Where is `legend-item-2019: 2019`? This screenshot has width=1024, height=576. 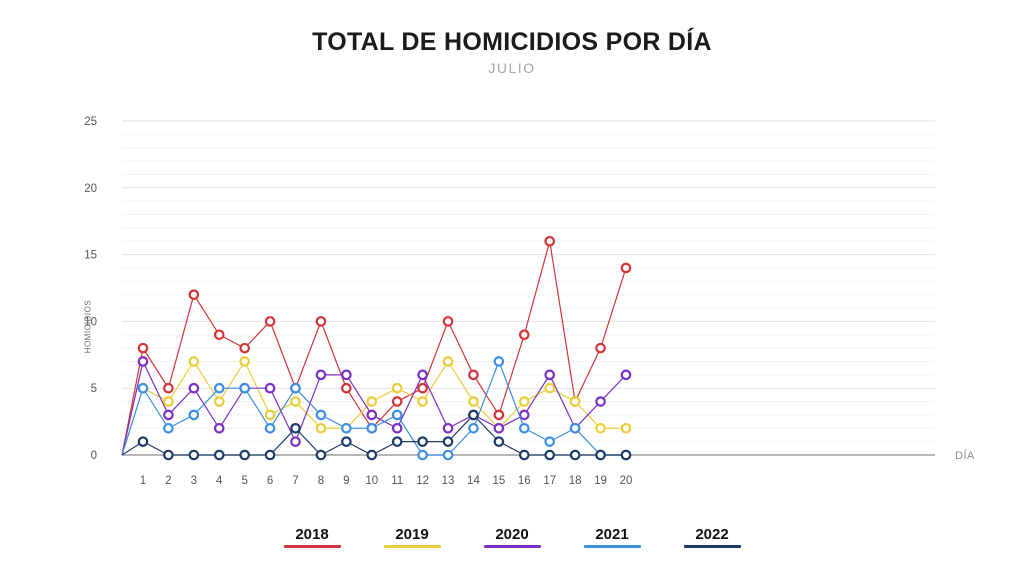 legend-item-2019: 2019 is located at coordinates (412, 537).